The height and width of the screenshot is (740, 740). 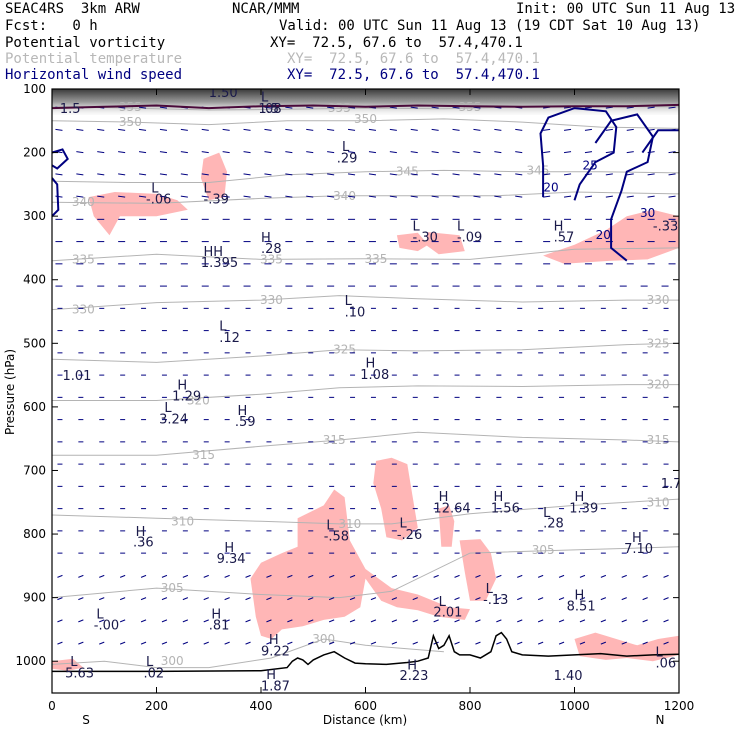 I want to click on pv-extremum-label-14: 1.395, so click(x=219, y=263).